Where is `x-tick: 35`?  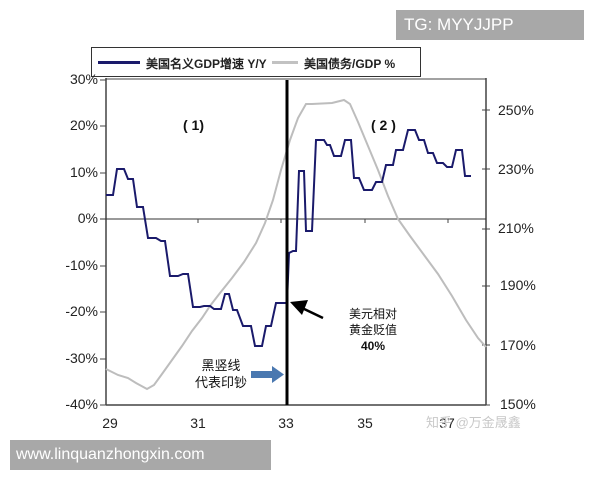
x-tick: 35 is located at coordinates (365, 423).